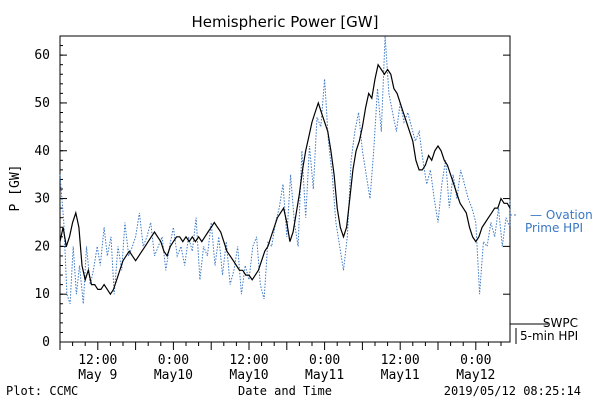 The width and height of the screenshot is (600, 400). What do you see at coordinates (42, 199) in the screenshot?
I see `y-tick-label: 30` at bounding box center [42, 199].